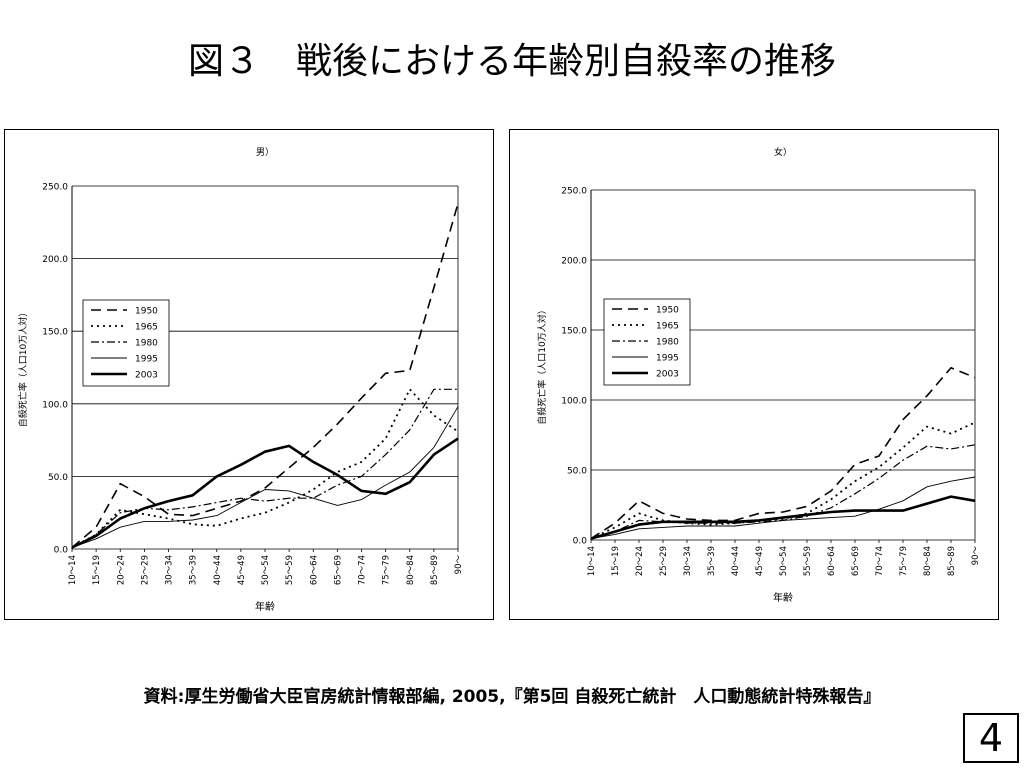 This screenshot has height=768, width=1024. Describe the element at coordinates (55, 260) in the screenshot. I see `male-y-tick-label: 200.0` at that location.